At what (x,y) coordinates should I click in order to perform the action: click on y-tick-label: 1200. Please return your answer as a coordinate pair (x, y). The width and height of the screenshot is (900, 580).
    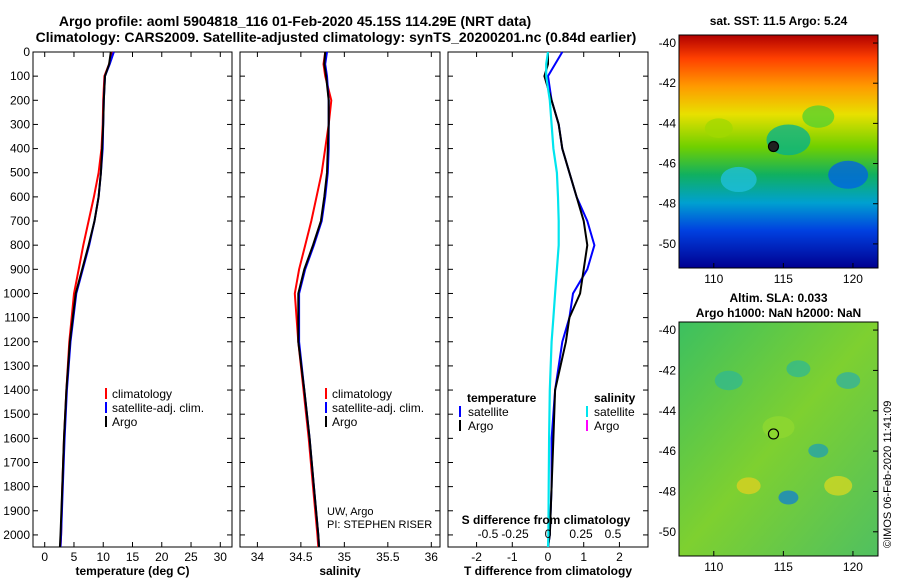
    Looking at the image, I should click on (16, 342).